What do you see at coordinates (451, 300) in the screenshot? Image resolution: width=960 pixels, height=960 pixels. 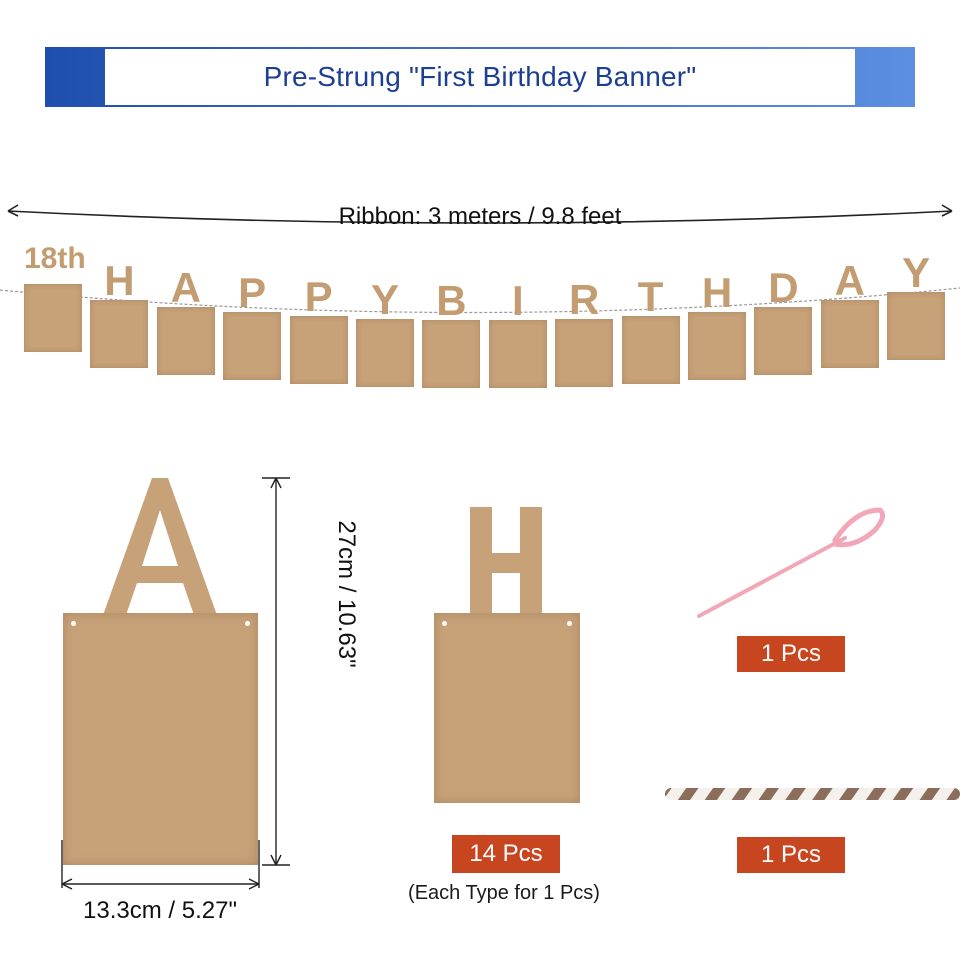 I see `garland-letter: B` at bounding box center [451, 300].